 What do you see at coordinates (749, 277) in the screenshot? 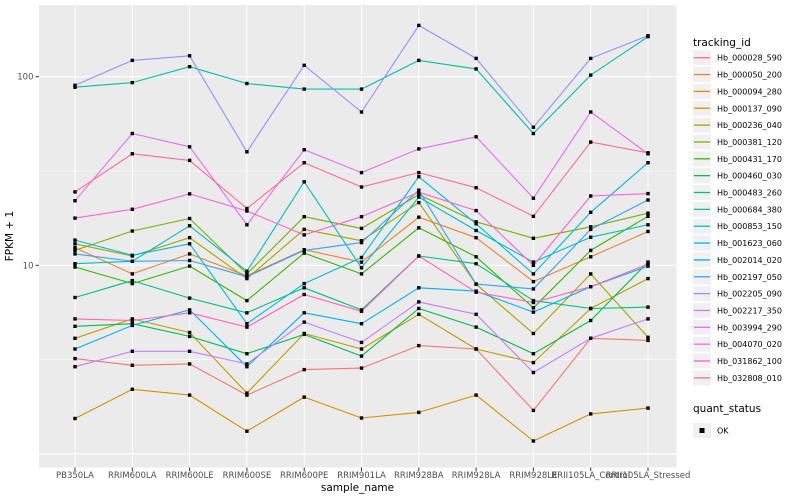
I see `legend-label: Hb_002197_050` at bounding box center [749, 277].